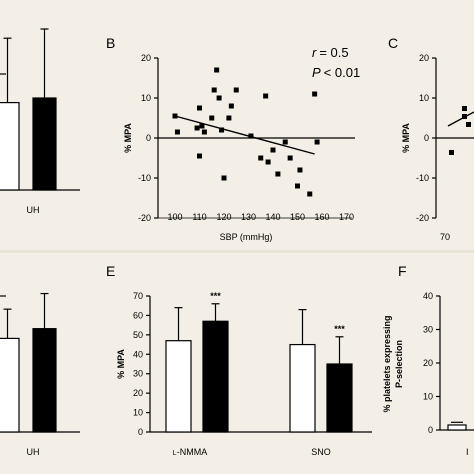  What do you see at coordinates (431, 138) in the screenshot?
I see `panel-c: C 20 10 0 -10 -20 % MPA 70` at bounding box center [431, 138].